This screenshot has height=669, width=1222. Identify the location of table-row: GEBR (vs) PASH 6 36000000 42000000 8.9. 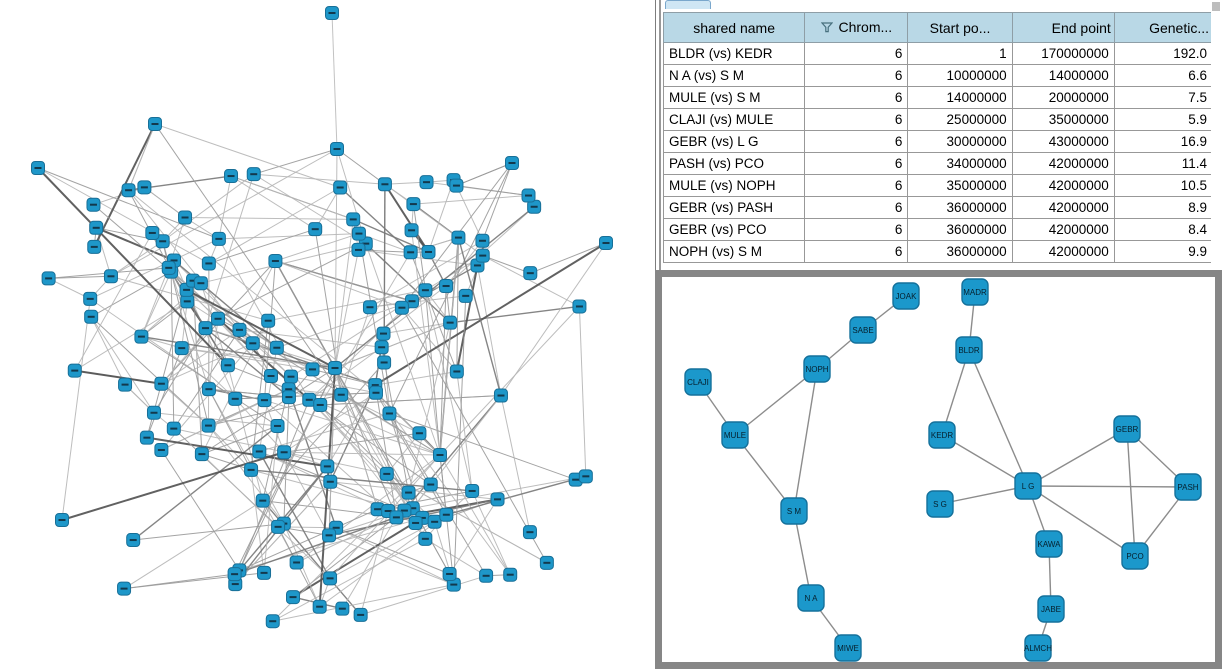
(938, 207).